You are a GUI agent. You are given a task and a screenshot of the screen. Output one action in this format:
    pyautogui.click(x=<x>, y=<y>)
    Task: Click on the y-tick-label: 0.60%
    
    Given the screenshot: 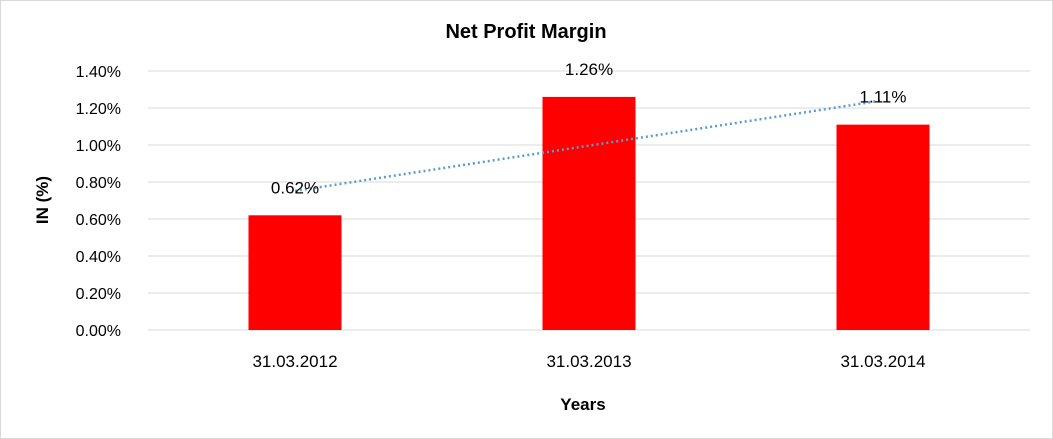 What is the action you would take?
    pyautogui.click(x=98, y=220)
    